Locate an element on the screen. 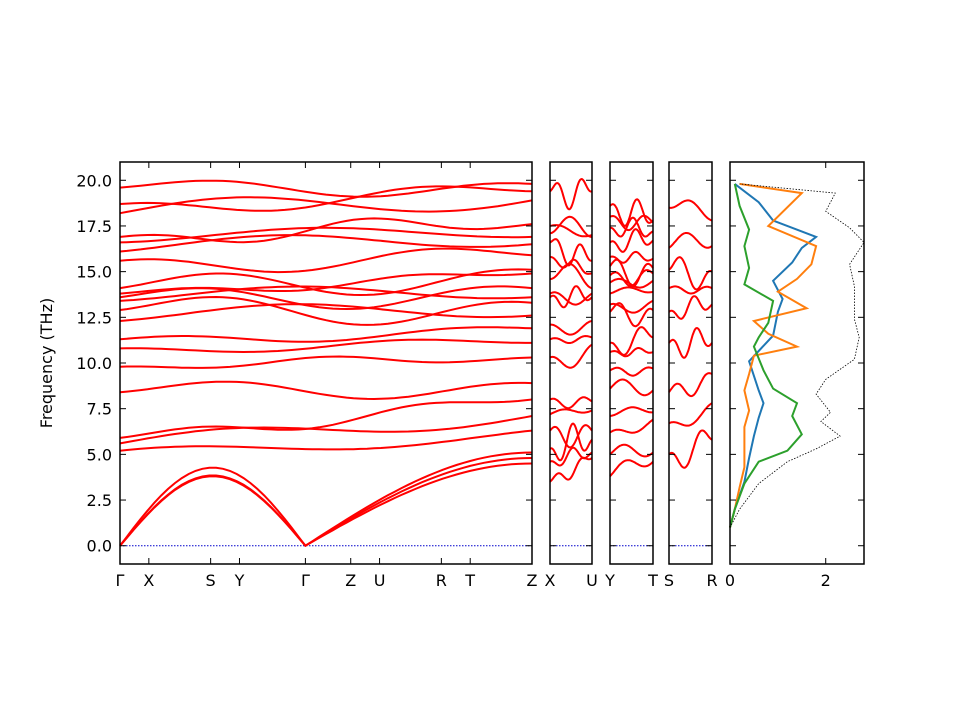  dos-x-tick-label: 2 is located at coordinates (826, 580).